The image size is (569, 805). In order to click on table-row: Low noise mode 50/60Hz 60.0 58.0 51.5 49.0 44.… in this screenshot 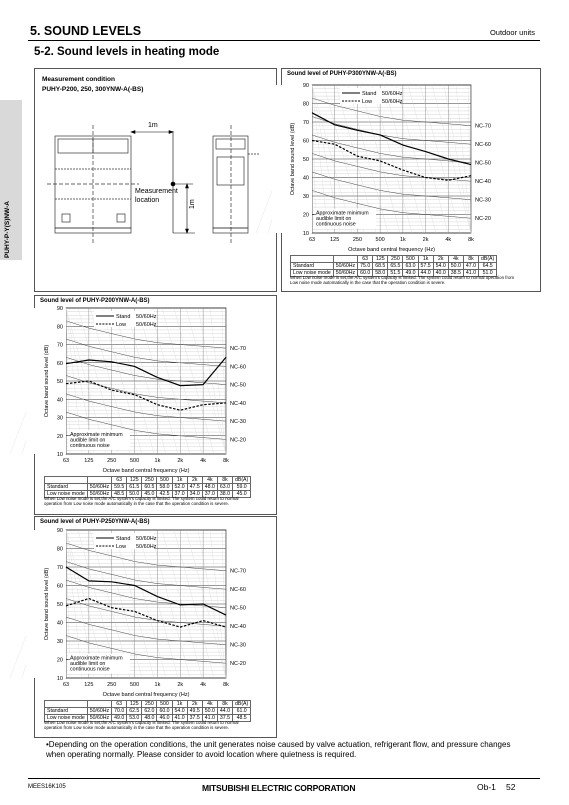, I will do `click(394, 273)`.